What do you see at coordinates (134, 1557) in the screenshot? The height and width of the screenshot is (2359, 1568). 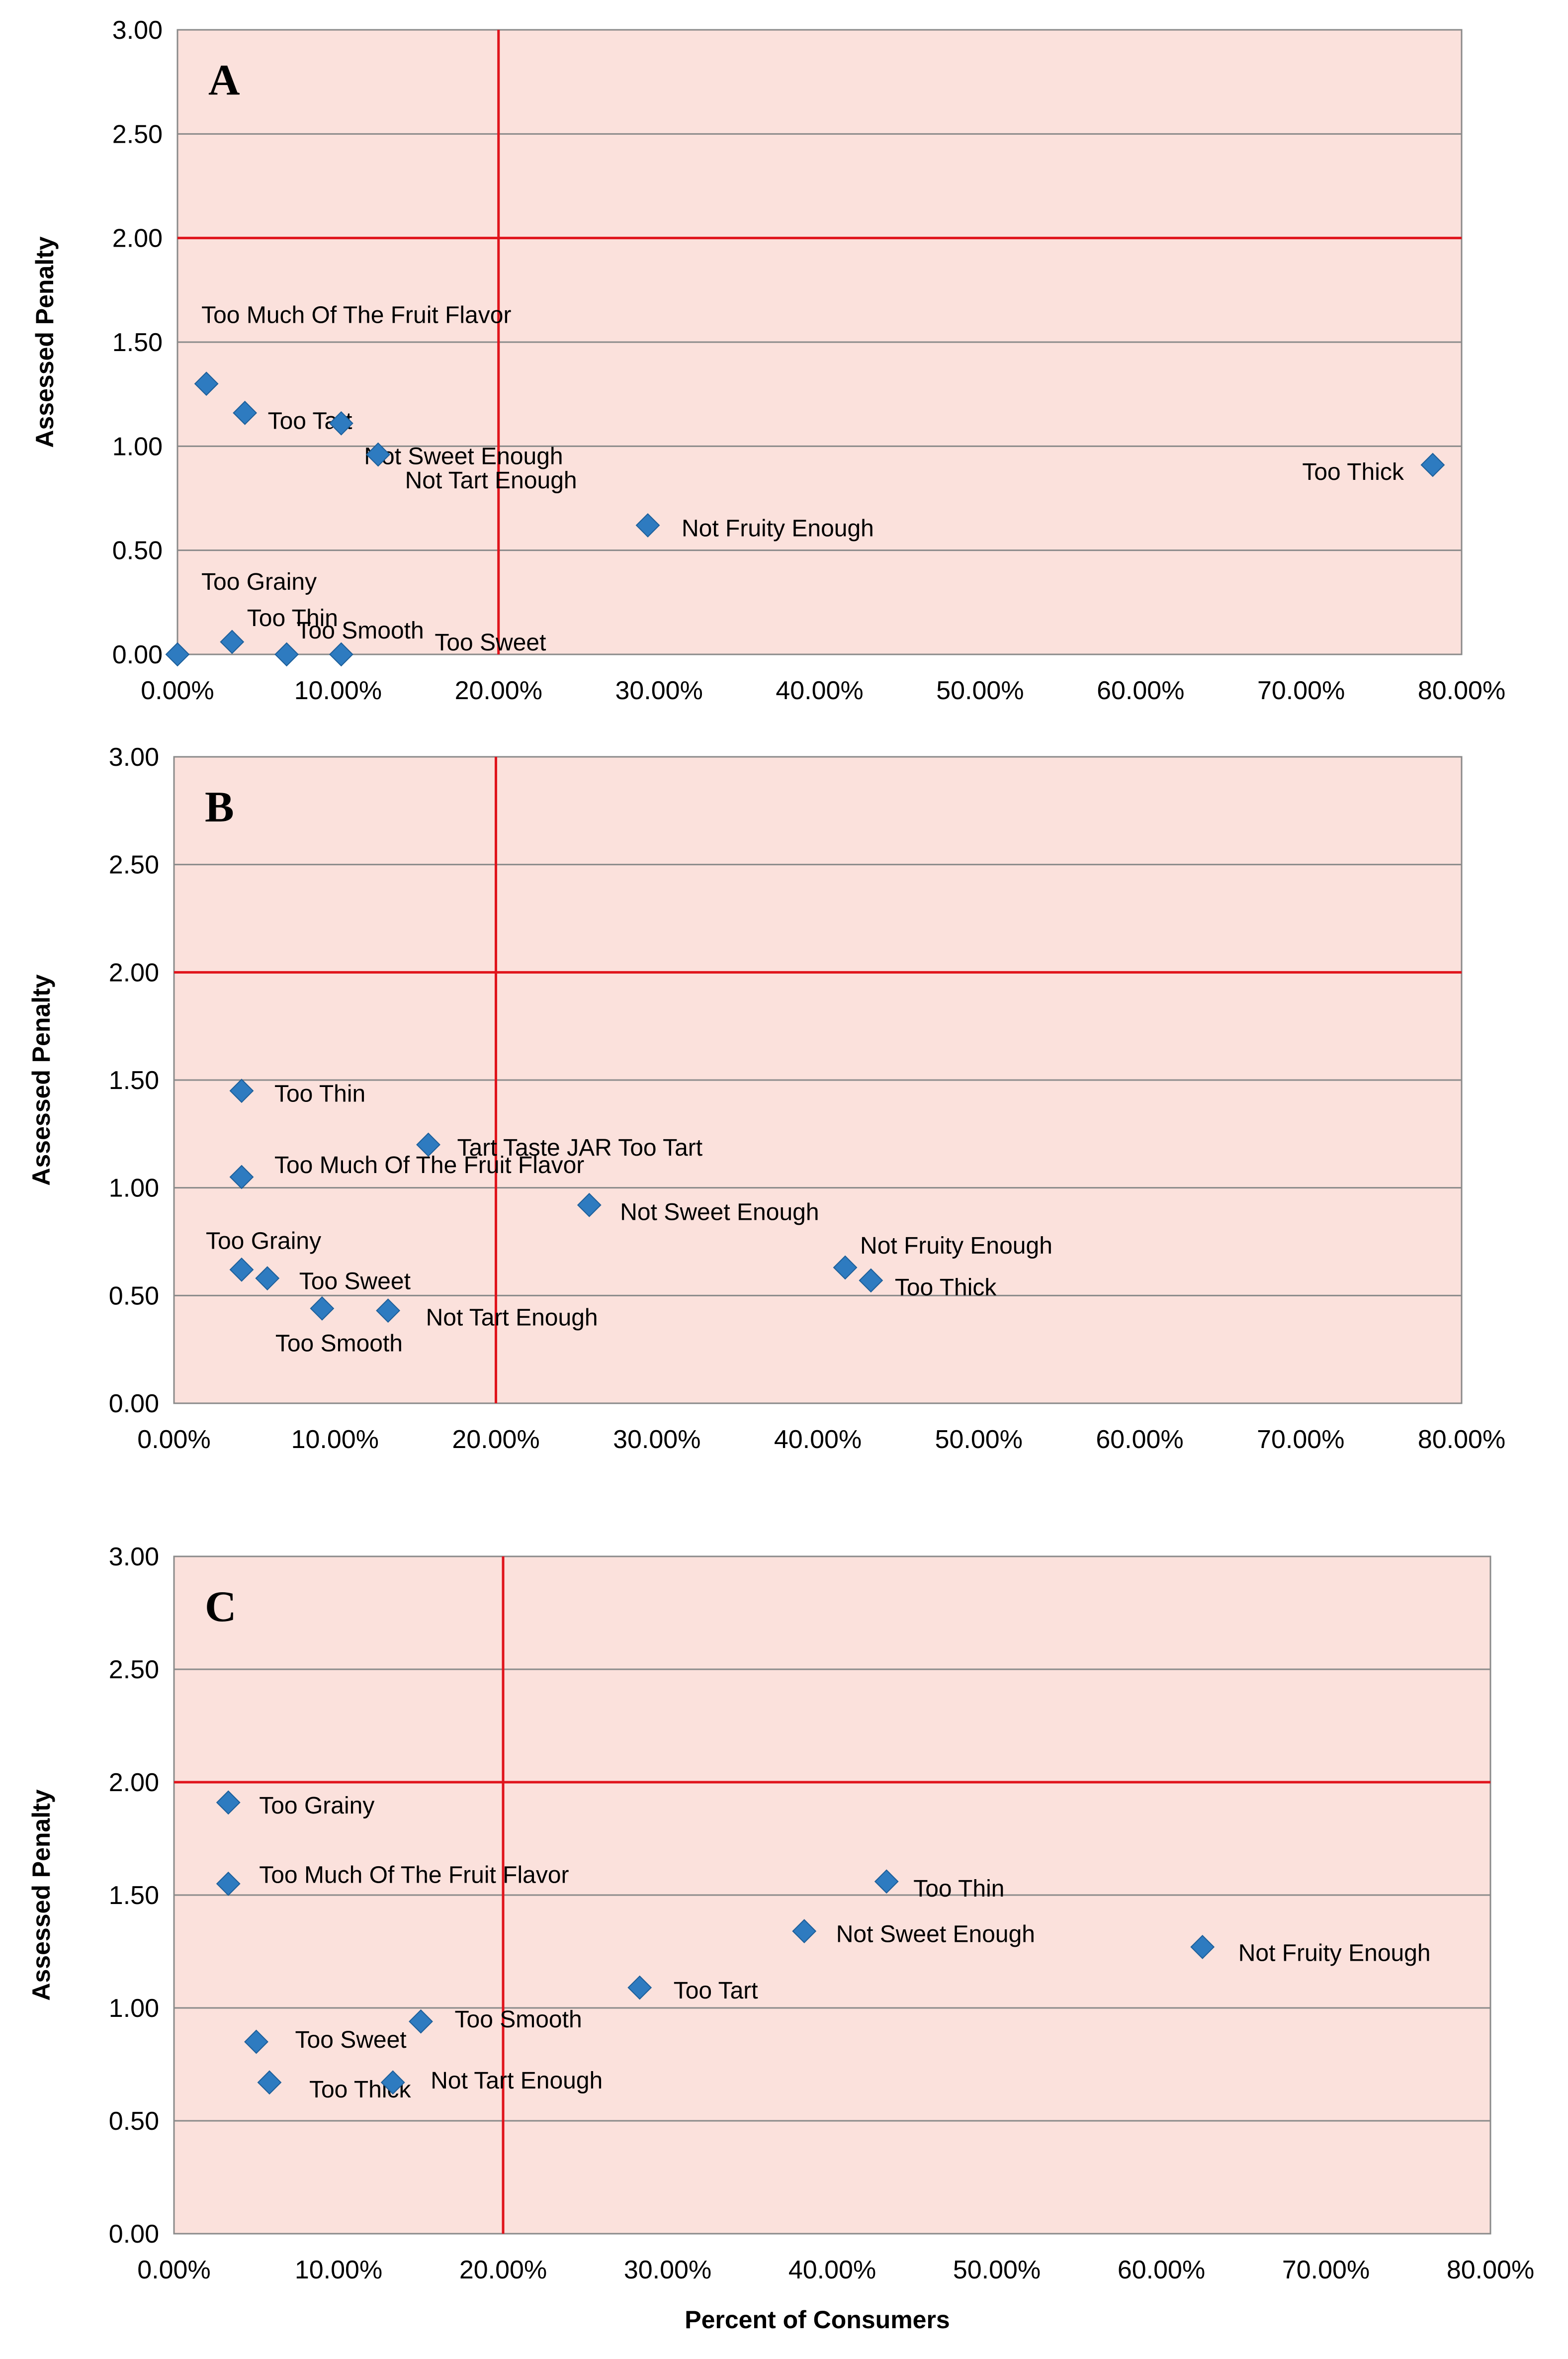 I see `chart-c-y-tick-label: 3.00` at bounding box center [134, 1557].